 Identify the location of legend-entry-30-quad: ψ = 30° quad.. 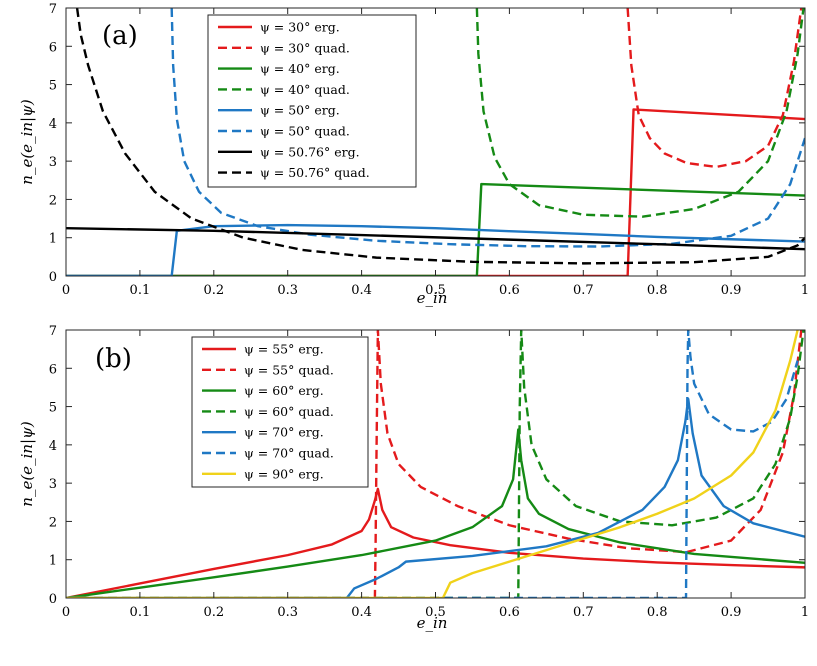
(305, 47).